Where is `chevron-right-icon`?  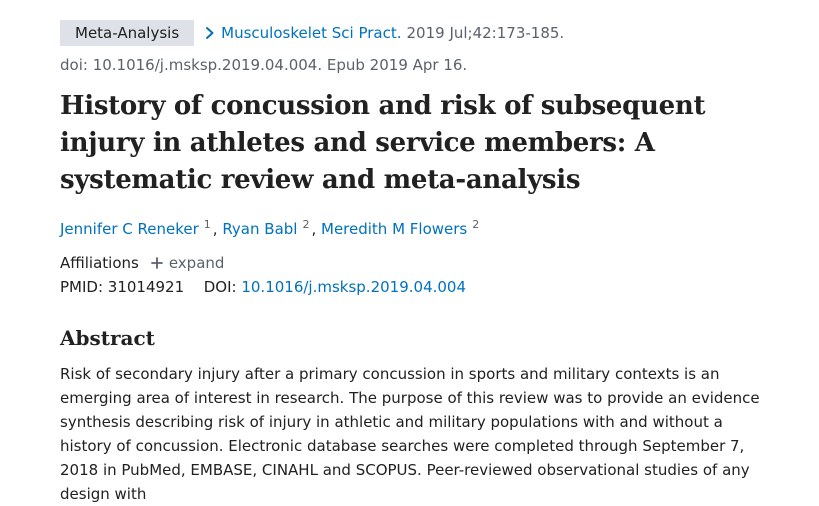
chevron-right-icon is located at coordinates (210, 33).